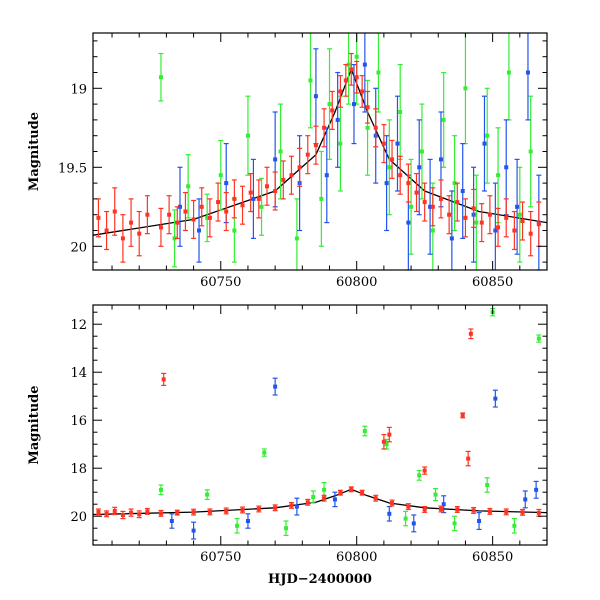 This screenshot has height=600, width=600. What do you see at coordinates (220, 282) in the screenshot?
I see `x-tick-label: 60750` at bounding box center [220, 282].